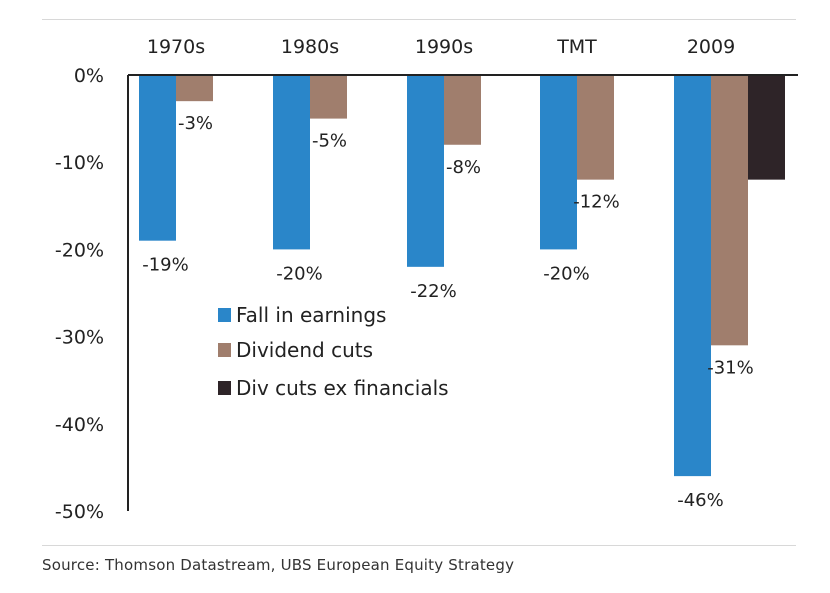 The width and height of the screenshot is (830, 593). I want to click on category-label: 1980s, so click(310, 47).